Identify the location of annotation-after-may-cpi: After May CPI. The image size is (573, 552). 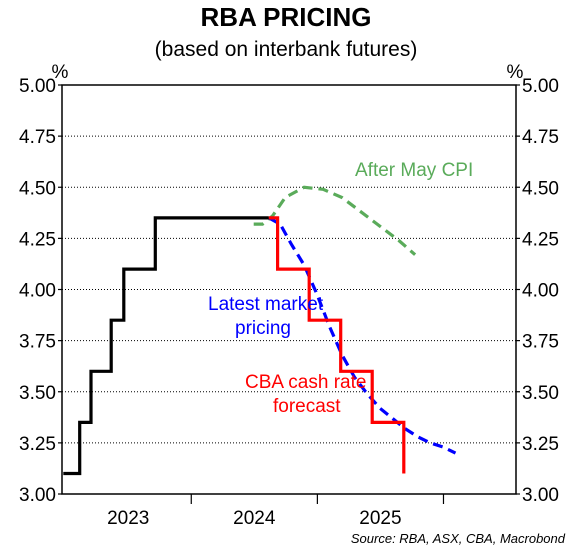
(414, 170).